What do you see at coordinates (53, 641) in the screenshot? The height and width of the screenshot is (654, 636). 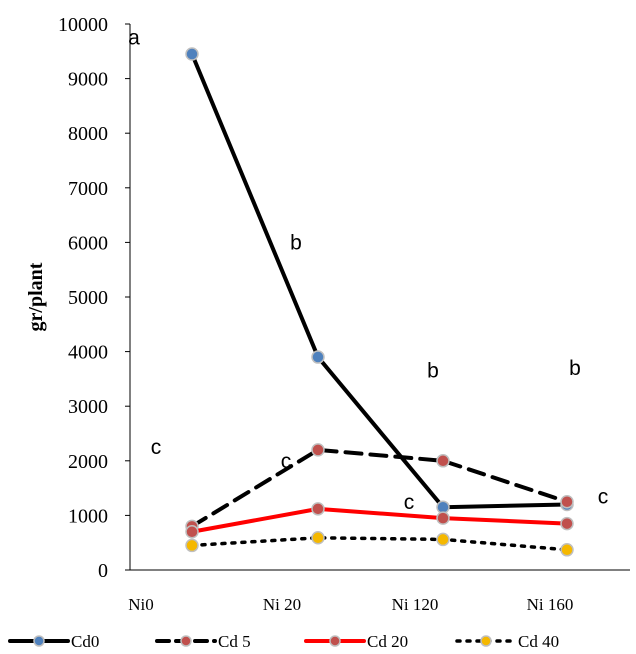 I see `legend-item: Cd0` at bounding box center [53, 641].